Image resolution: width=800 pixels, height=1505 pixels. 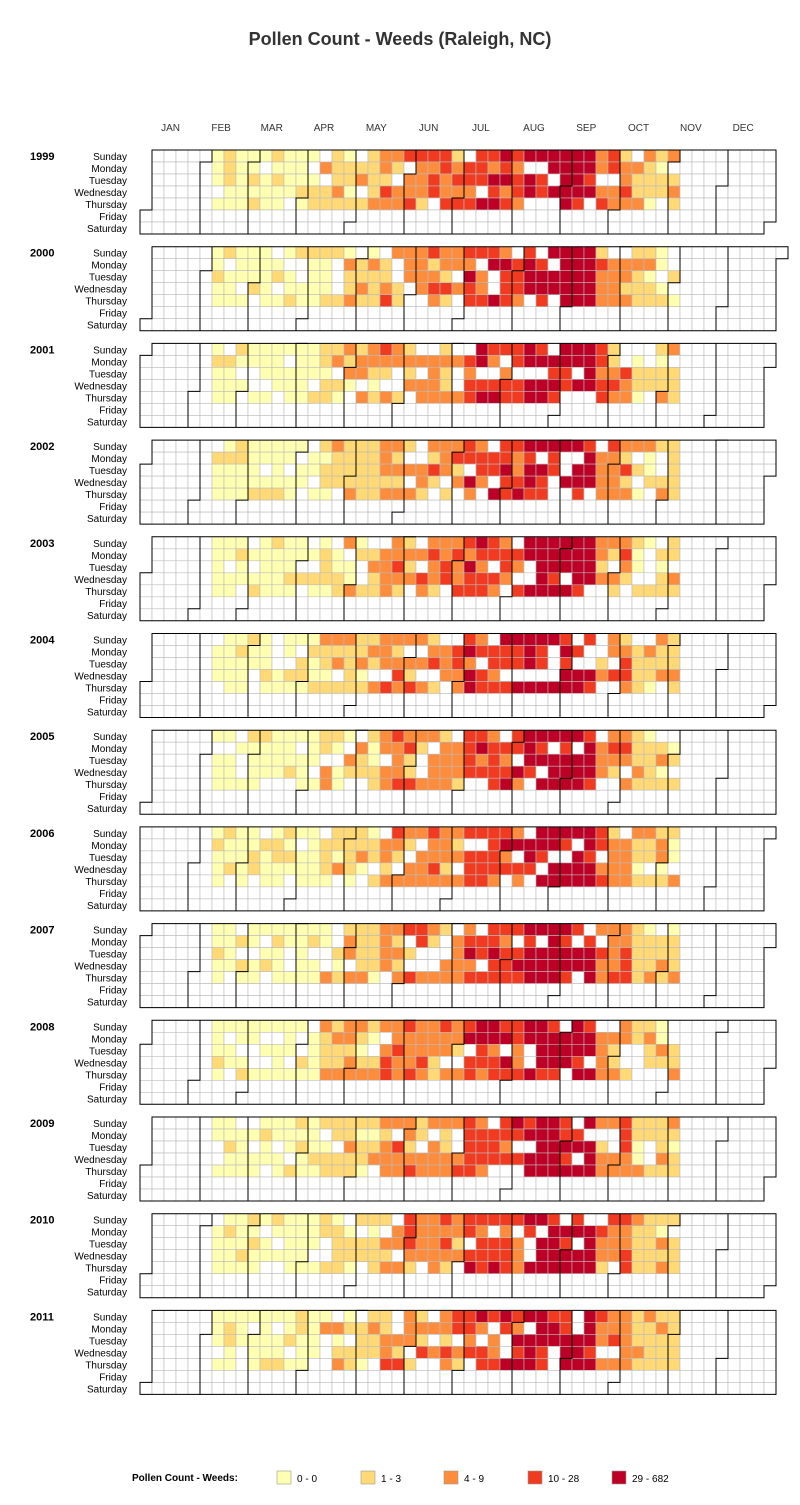 What do you see at coordinates (302, 578) in the screenshot?
I see `month-boundary` at bounding box center [302, 578].